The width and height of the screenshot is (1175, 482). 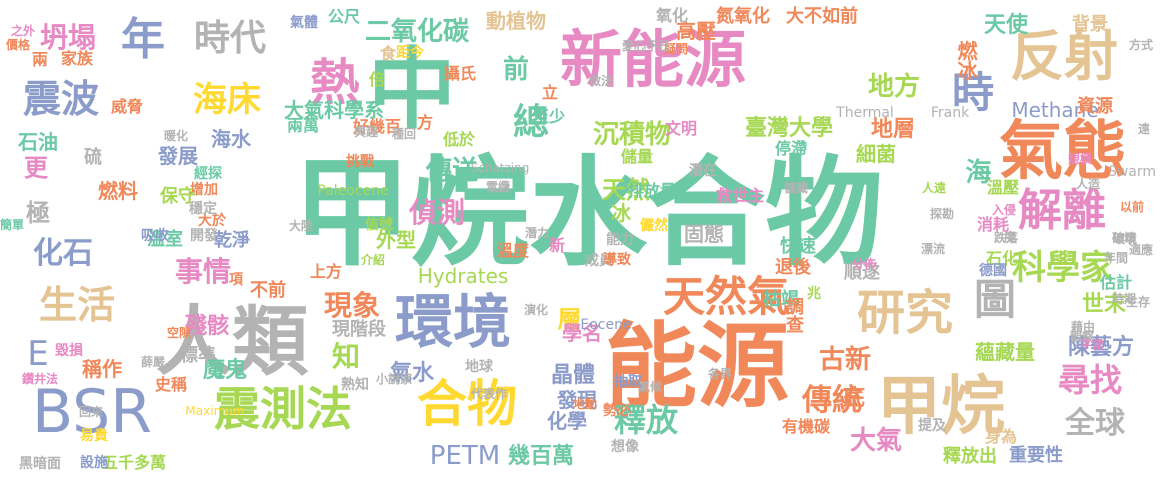 What do you see at coordinates (396, 240) in the screenshot?
I see `cloud-word: 外型` at bounding box center [396, 240].